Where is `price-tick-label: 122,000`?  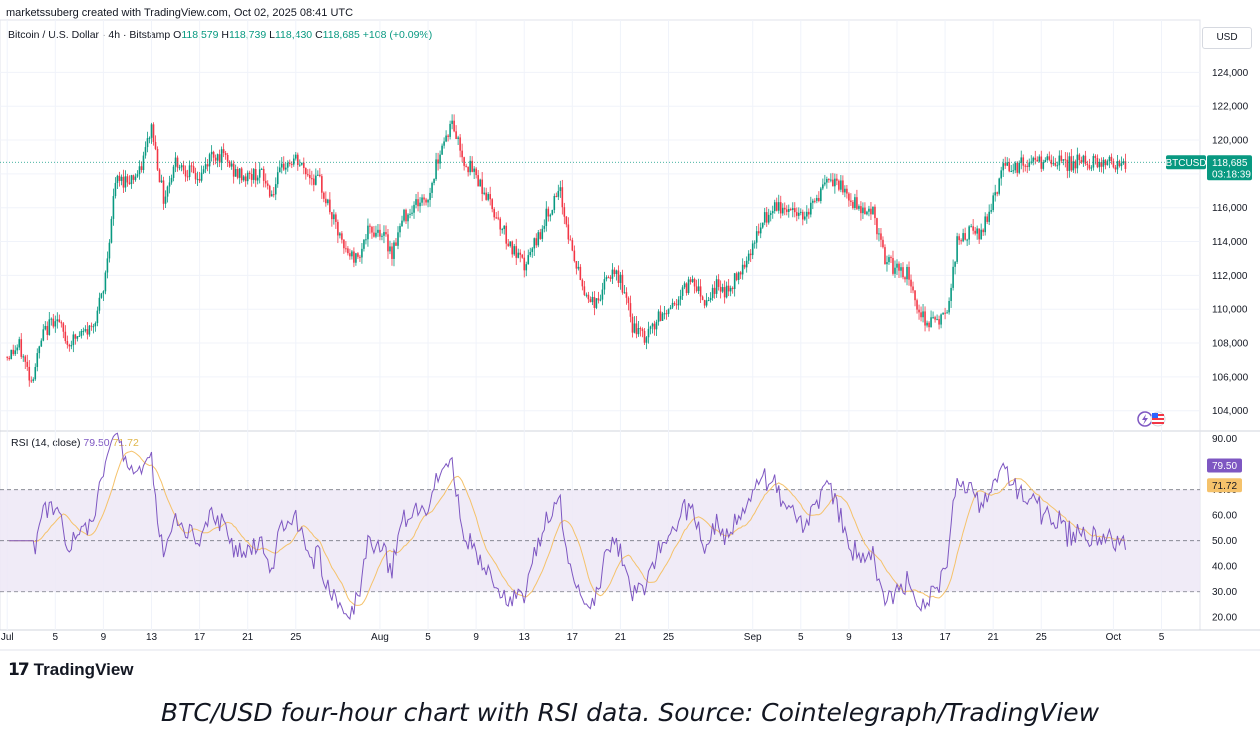
price-tick-label: 122,000 is located at coordinates (1230, 107).